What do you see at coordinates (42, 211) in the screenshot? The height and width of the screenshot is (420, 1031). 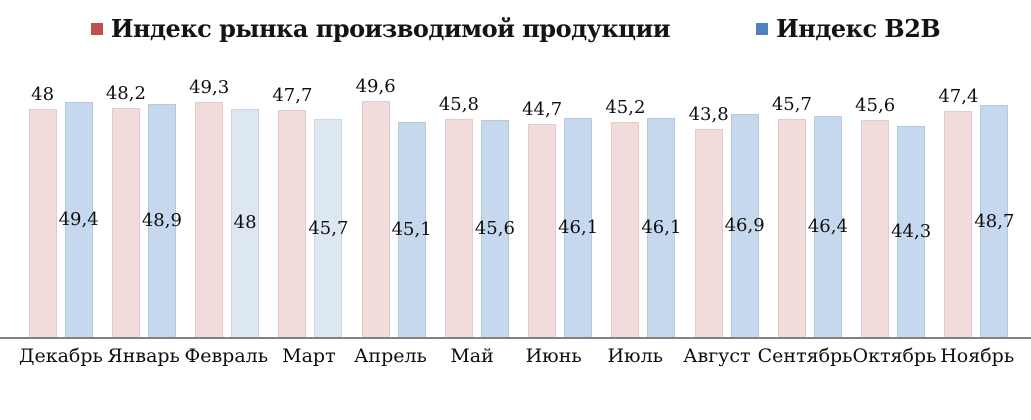 I see `bar-series1-Декабрь: 48` at bounding box center [42, 211].